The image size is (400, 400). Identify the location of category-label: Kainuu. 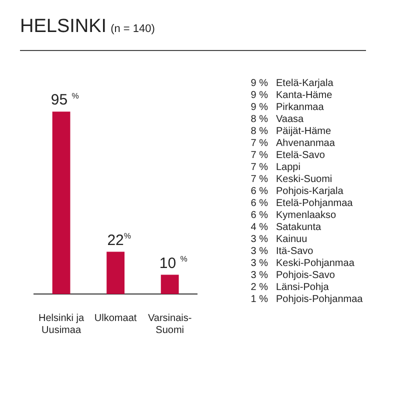
(292, 240).